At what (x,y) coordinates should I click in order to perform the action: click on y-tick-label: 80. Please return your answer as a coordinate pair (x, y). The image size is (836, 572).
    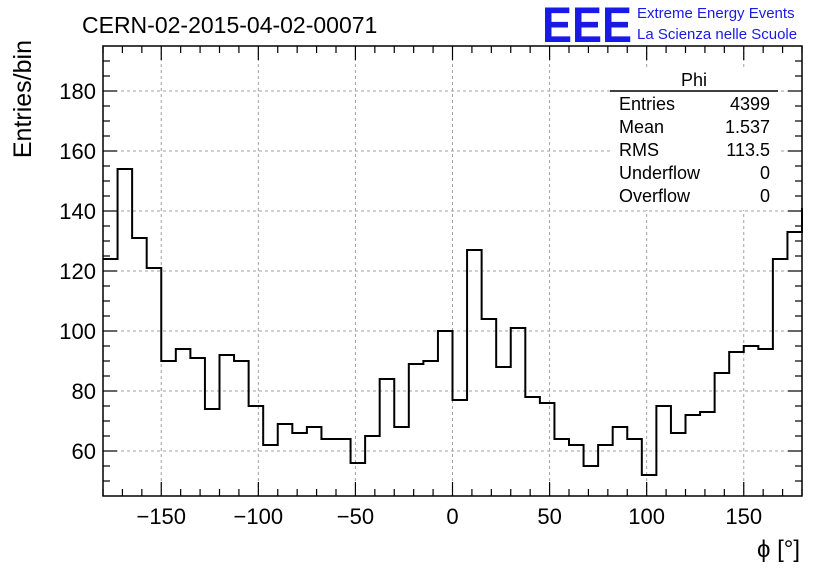
    Looking at the image, I should click on (84, 391).